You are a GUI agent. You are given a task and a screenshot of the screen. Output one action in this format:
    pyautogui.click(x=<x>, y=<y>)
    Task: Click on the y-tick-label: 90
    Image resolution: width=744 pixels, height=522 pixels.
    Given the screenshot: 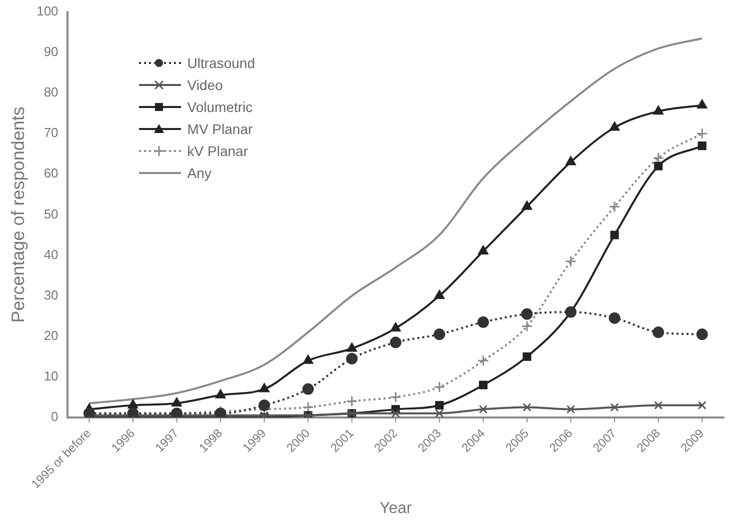 What is the action you would take?
    pyautogui.click(x=51, y=52)
    